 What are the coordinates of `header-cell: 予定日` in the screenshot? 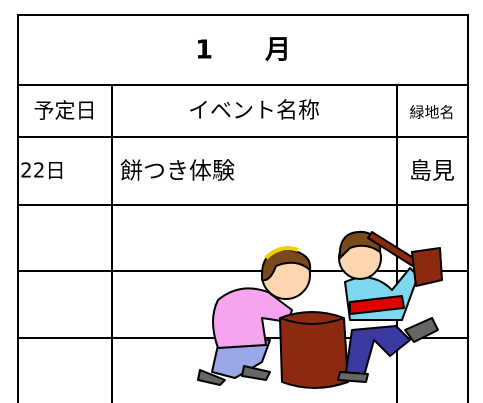 It's located at (65, 111).